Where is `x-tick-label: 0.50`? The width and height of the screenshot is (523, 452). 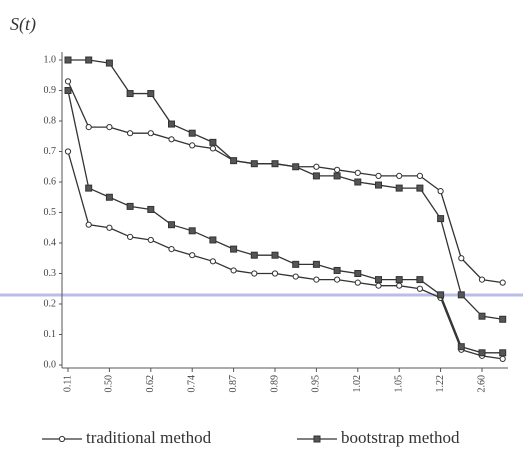
x-tick-label: 0.50 is located at coordinates (109, 384).